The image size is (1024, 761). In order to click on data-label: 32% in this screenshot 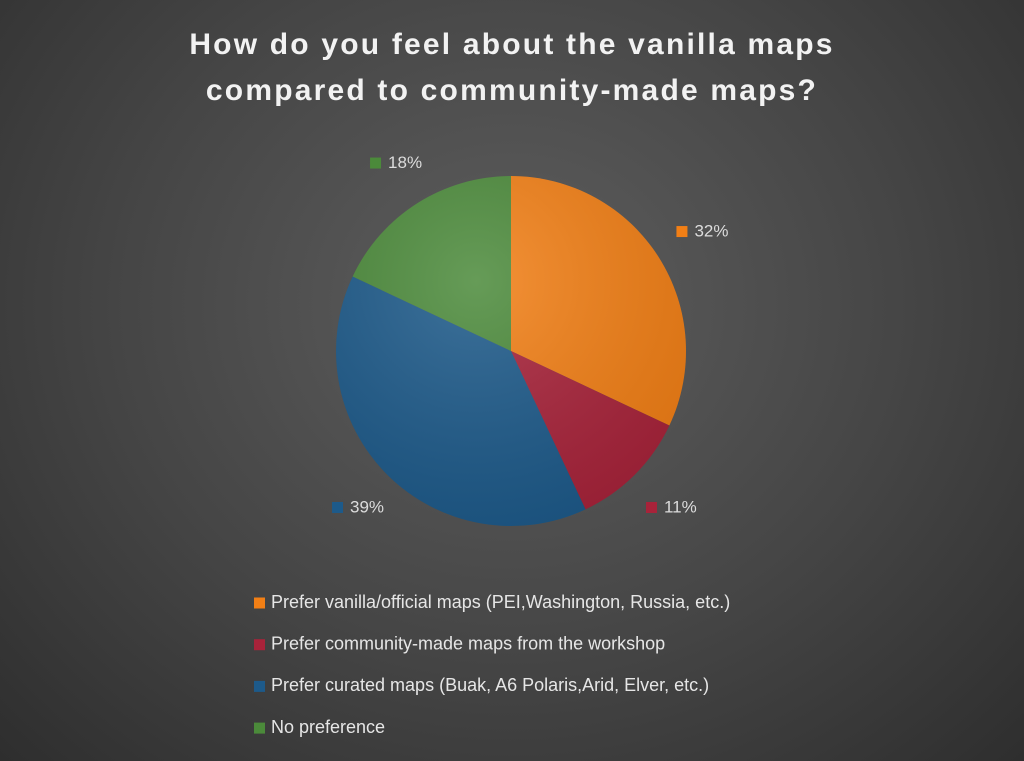, I will do `click(711, 231)`.